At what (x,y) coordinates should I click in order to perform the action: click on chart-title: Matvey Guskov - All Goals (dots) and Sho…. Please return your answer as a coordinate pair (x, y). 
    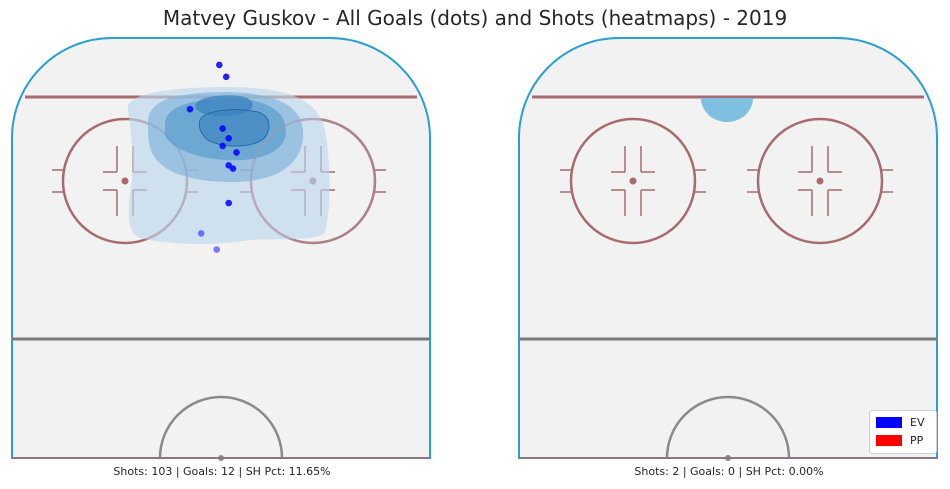
    Looking at the image, I should click on (475, 18).